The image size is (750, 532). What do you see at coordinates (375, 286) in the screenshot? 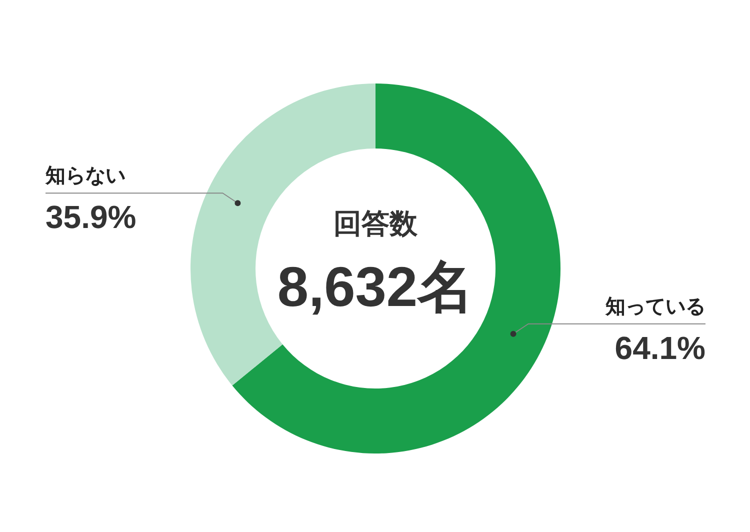
I see `text: 8,632名` at bounding box center [375, 286].